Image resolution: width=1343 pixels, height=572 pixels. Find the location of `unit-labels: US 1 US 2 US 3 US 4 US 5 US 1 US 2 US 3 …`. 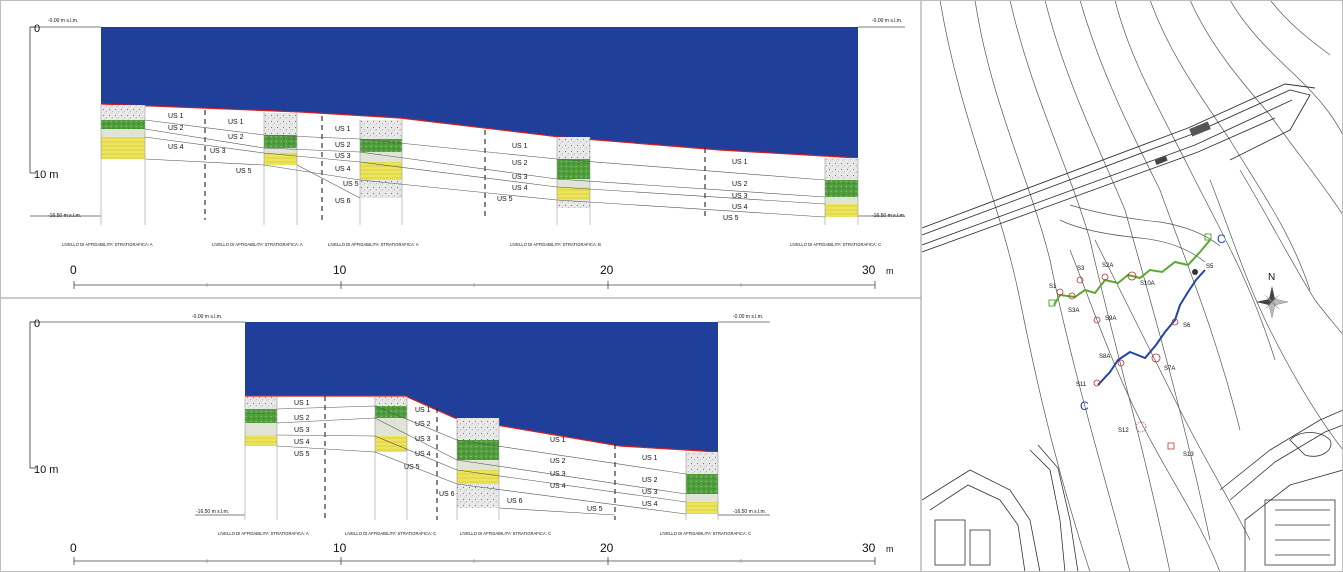

unit-labels: US 1 US 2 US 3 US 4 US 5 US 1 US 2 US 3 … is located at coordinates (476, 456).